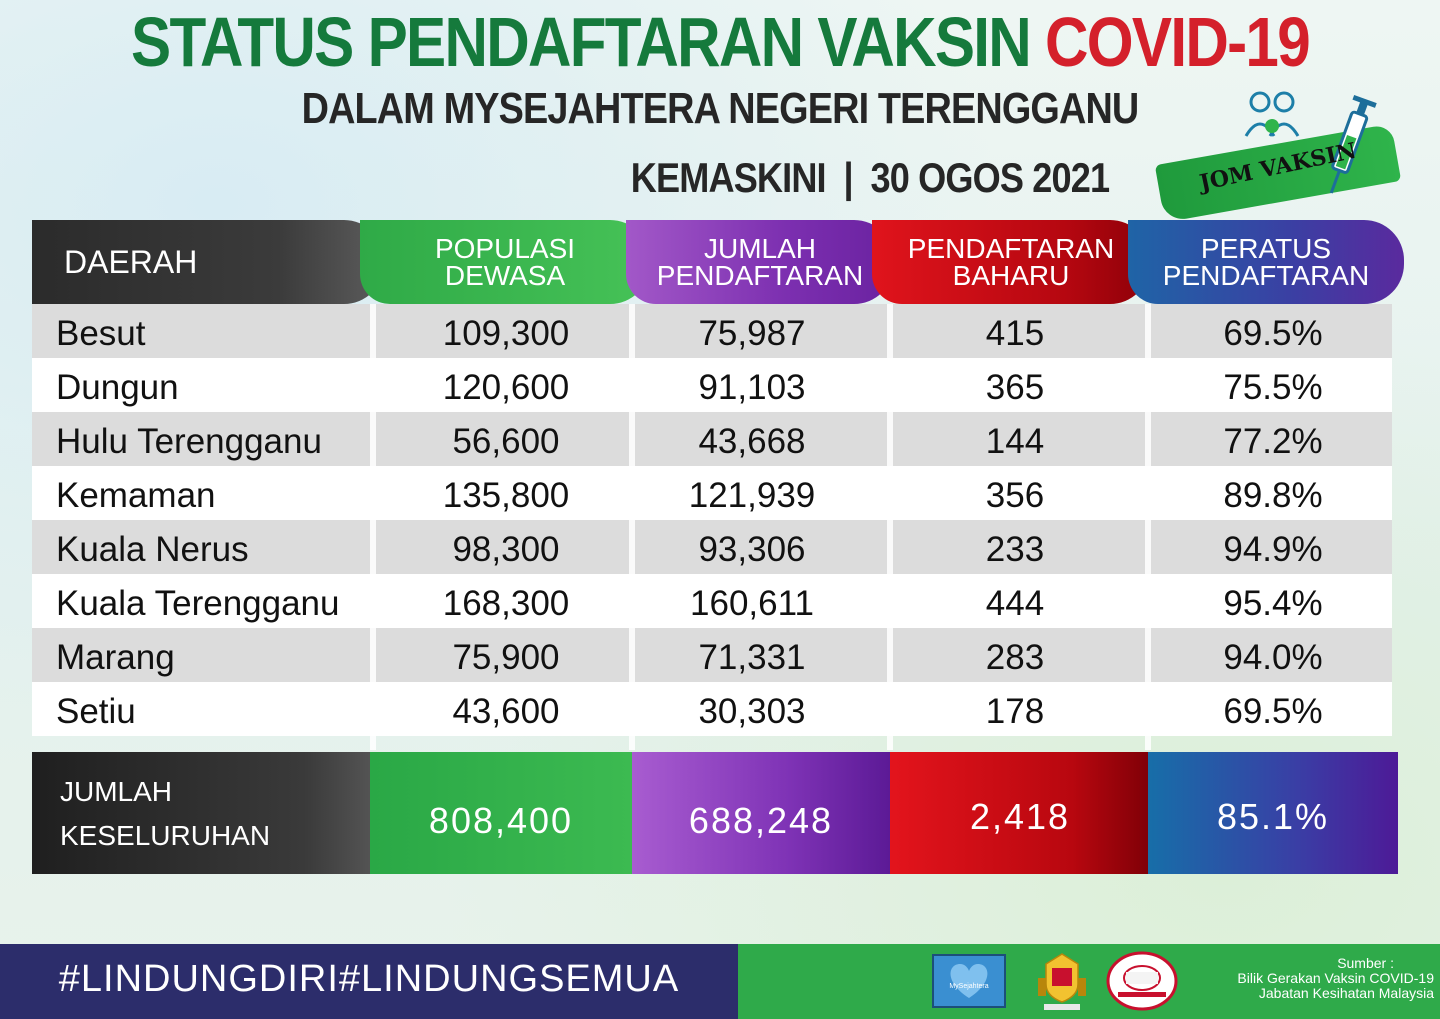  What do you see at coordinates (1015, 603) in the screenshot?
I see `cell-baharu: 444` at bounding box center [1015, 603].